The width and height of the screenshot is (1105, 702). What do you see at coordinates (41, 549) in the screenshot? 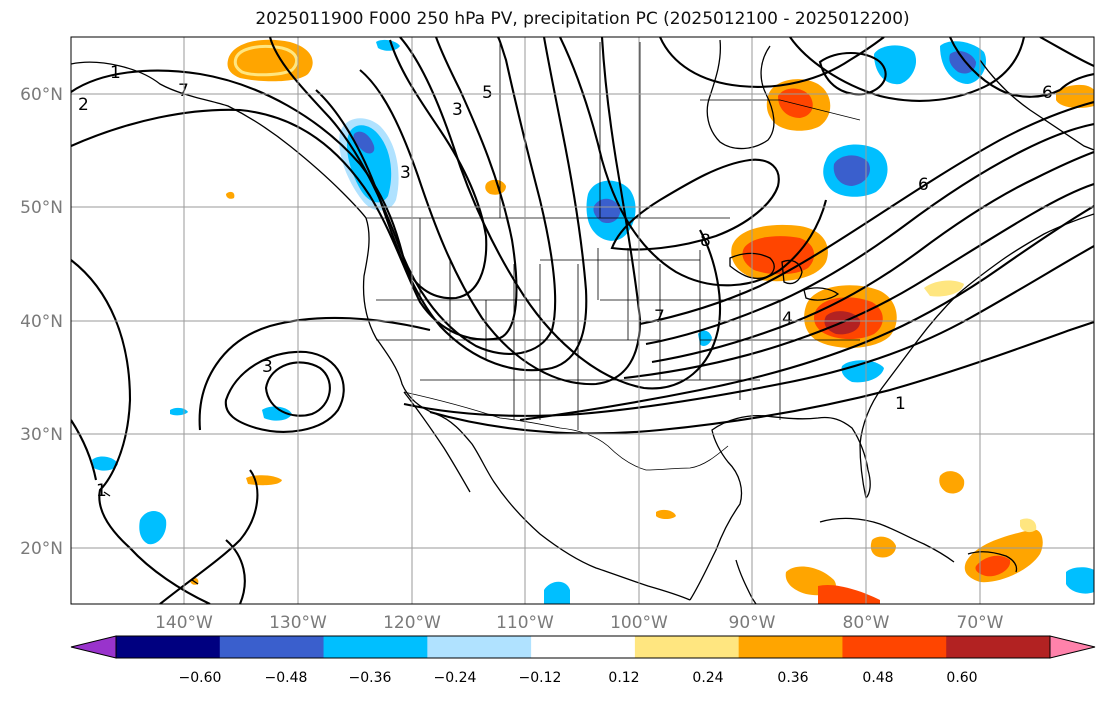
I see `lat-label: 20°N` at bounding box center [41, 549].